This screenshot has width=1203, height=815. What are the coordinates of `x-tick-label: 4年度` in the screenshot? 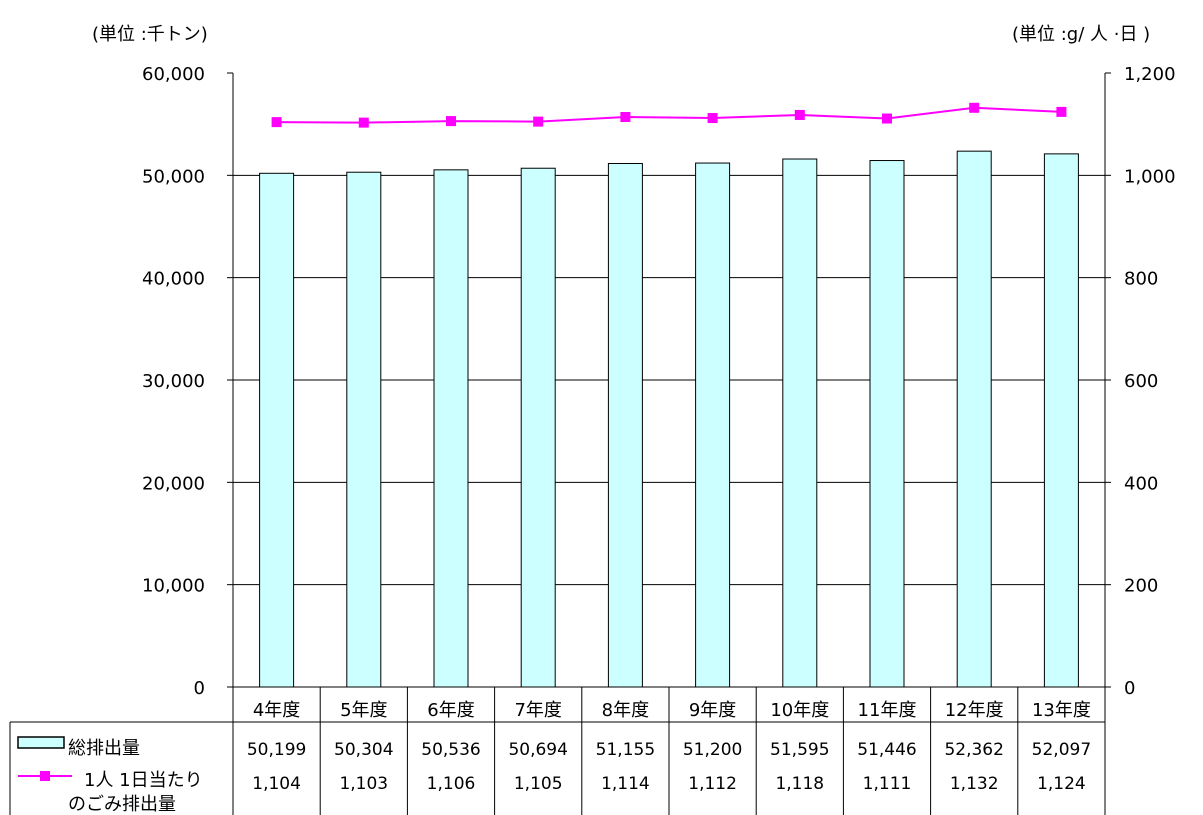 It's located at (276, 710).